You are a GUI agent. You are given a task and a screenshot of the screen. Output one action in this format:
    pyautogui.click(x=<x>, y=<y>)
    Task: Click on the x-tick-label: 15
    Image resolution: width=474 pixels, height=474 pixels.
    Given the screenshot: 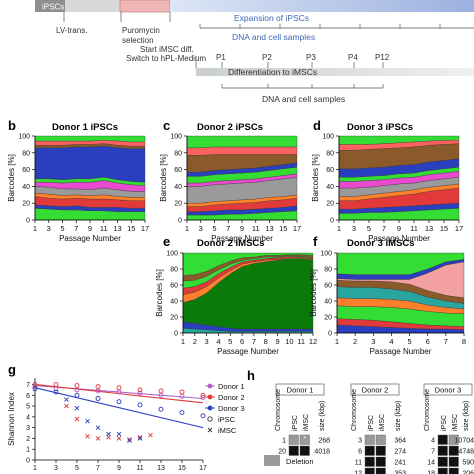 What is the action you would take?
    pyautogui.click(x=444, y=228)
    